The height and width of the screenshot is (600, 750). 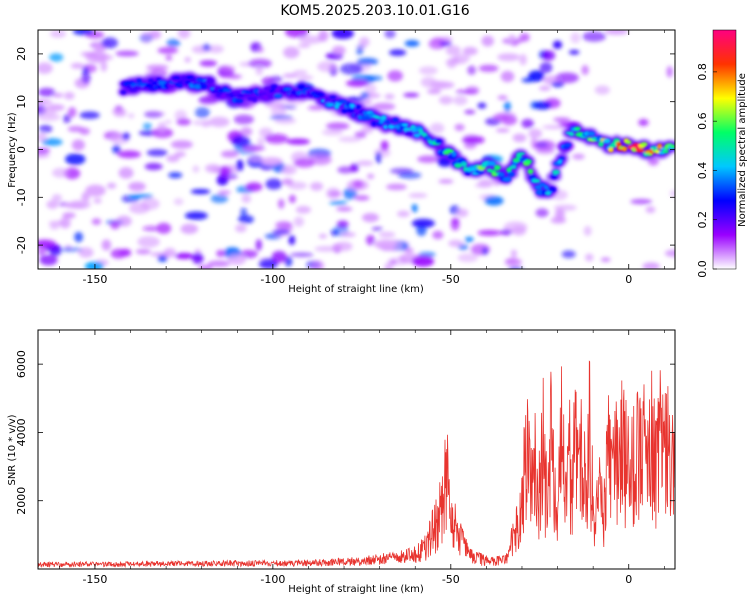 I want to click on x-tick-label: 0, so click(x=628, y=279).